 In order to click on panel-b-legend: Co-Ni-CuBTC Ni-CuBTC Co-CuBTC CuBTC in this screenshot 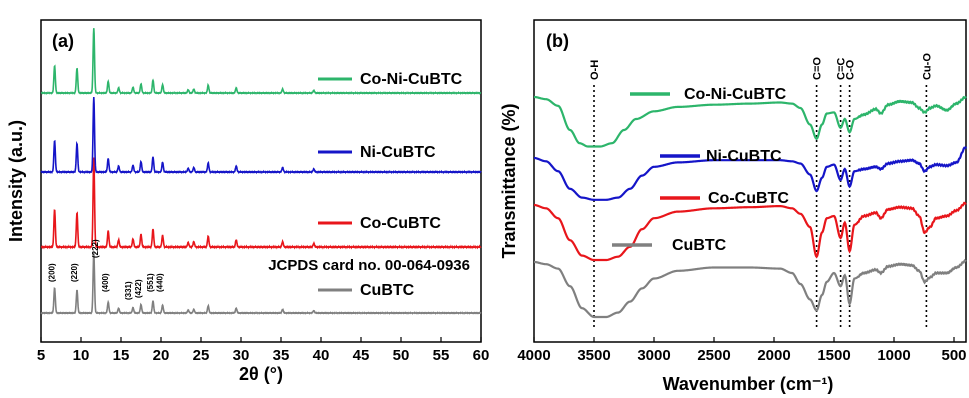, I will do `click(700, 170)`.